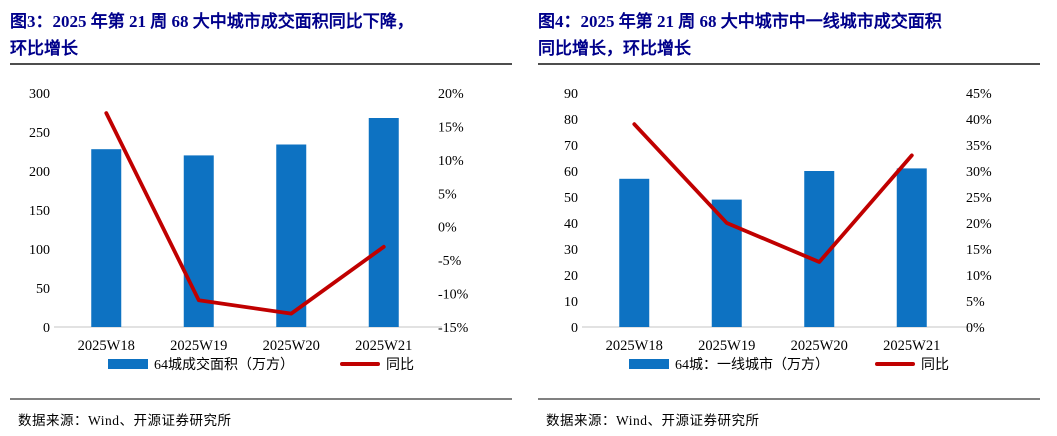  I want to click on svg-text: 40%, so click(979, 120).